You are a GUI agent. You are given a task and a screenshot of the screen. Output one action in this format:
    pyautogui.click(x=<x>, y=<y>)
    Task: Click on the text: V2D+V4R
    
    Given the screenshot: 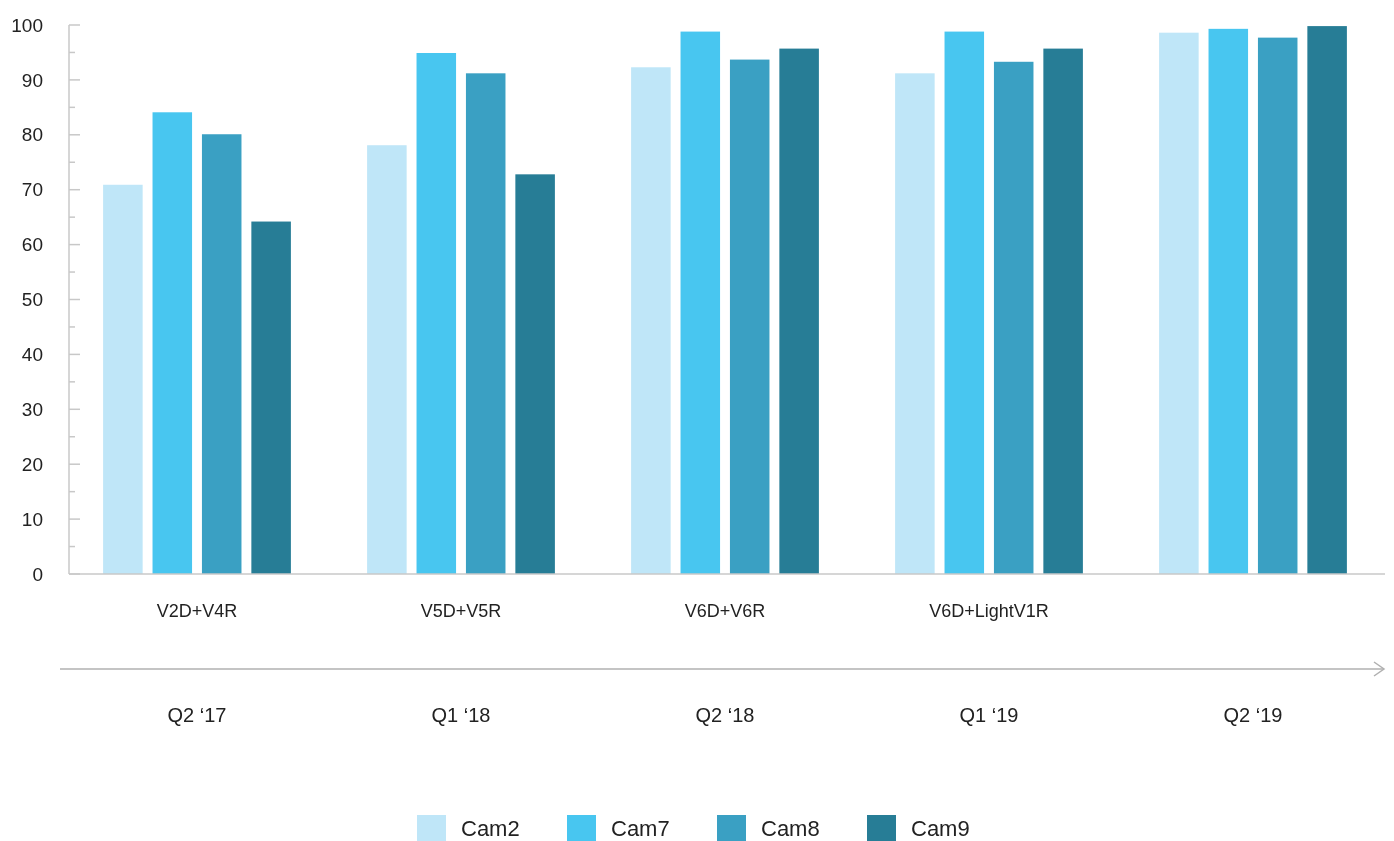 What is the action you would take?
    pyautogui.click(x=197, y=611)
    